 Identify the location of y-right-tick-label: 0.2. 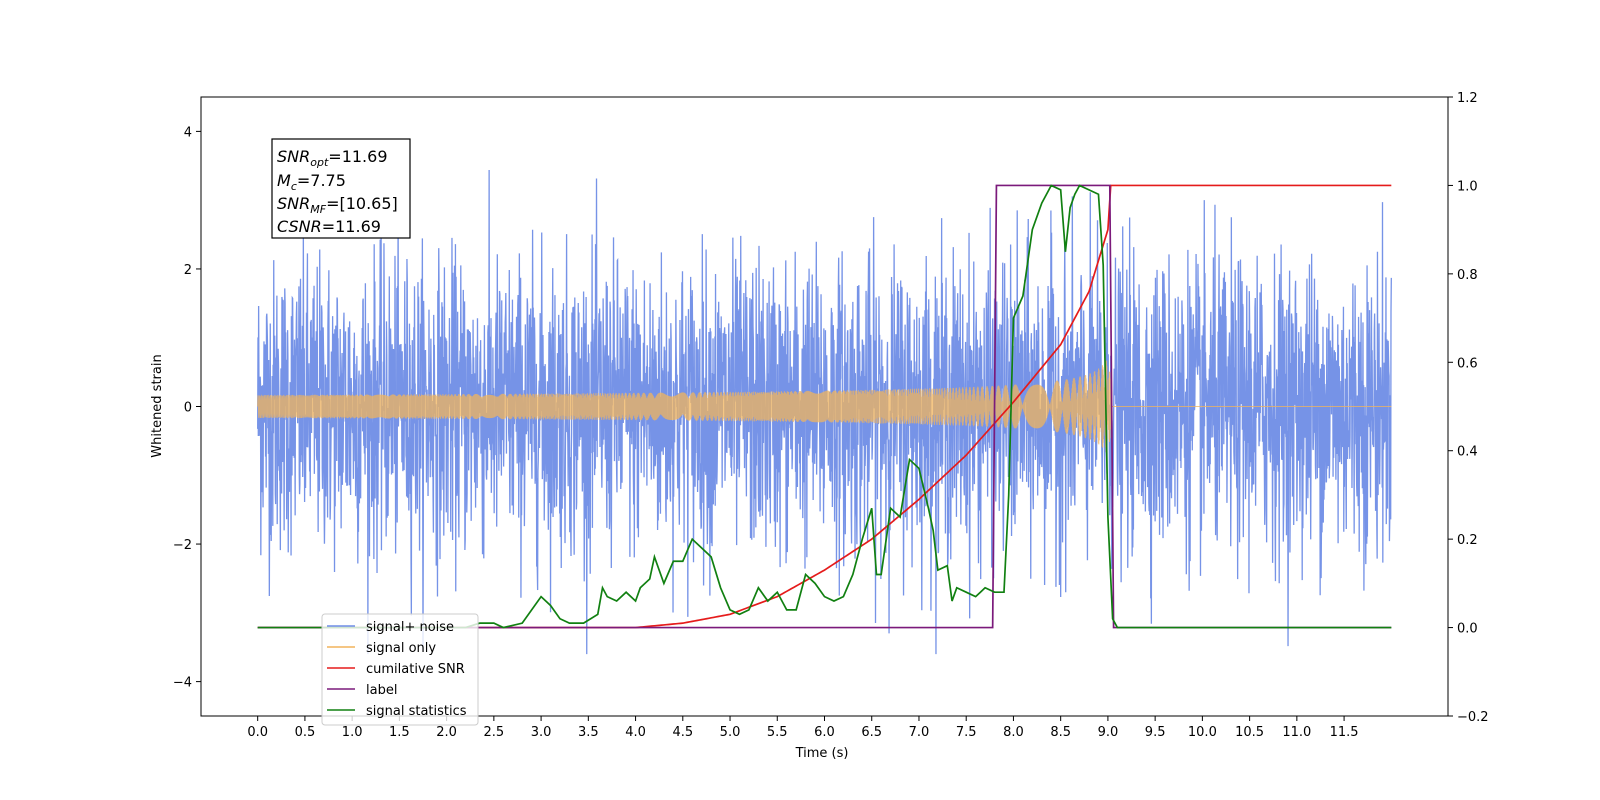
(1467, 540).